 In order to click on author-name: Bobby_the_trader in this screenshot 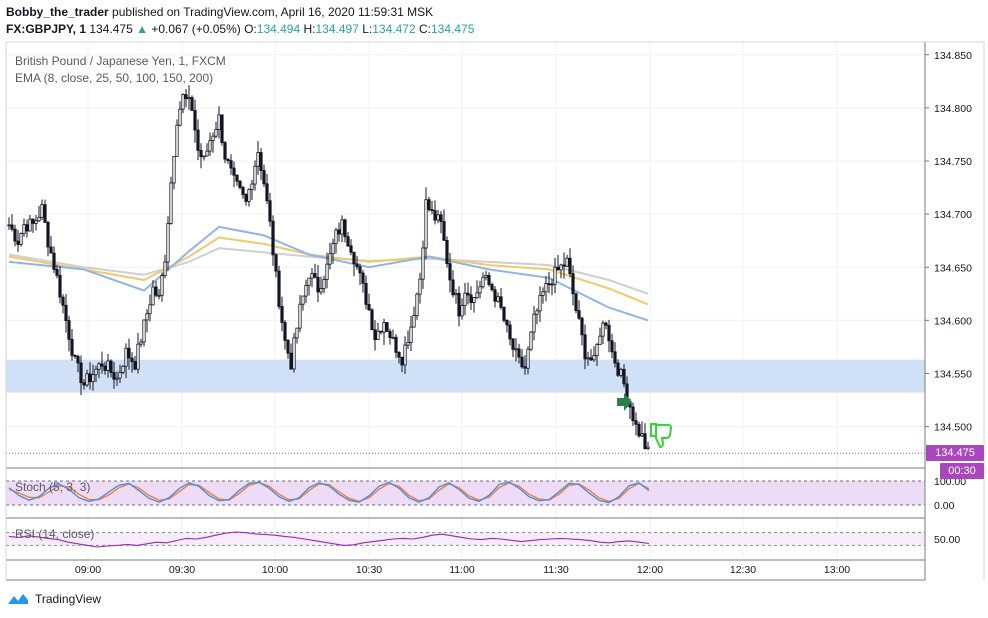, I will do `click(57, 12)`.